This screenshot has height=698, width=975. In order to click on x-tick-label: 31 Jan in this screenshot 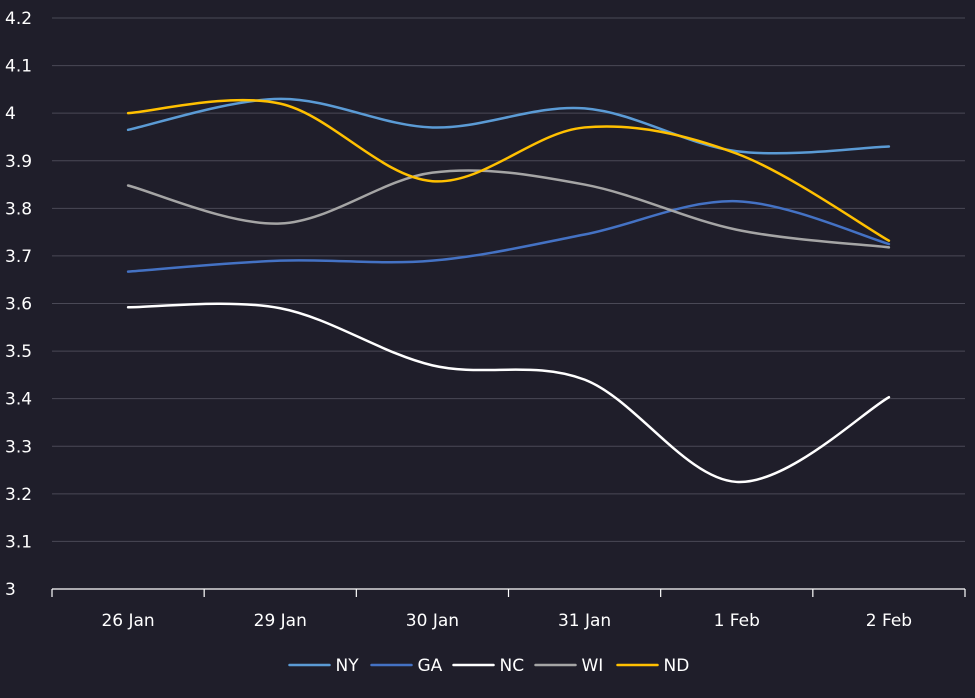, I will do `click(584, 621)`.